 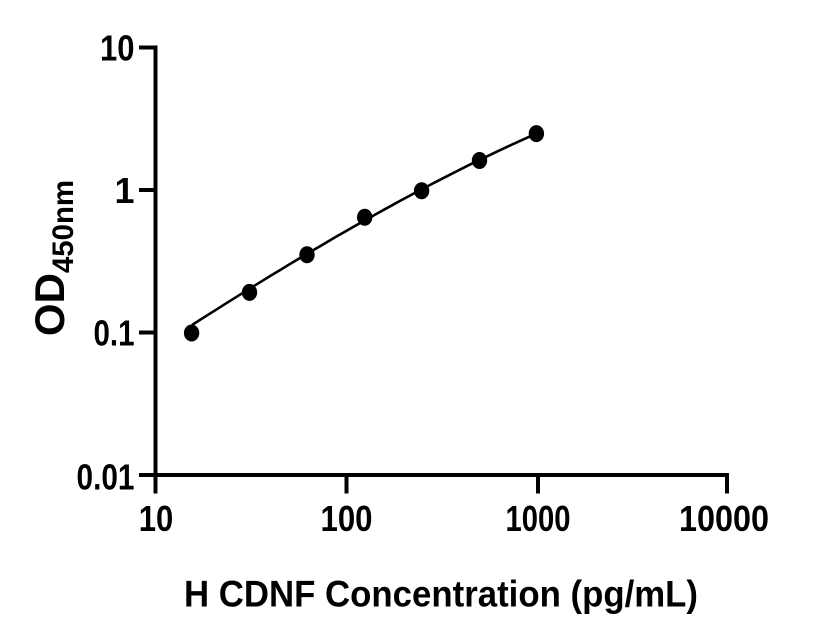 I want to click on svg-text: 0.1, so click(x=114, y=333).